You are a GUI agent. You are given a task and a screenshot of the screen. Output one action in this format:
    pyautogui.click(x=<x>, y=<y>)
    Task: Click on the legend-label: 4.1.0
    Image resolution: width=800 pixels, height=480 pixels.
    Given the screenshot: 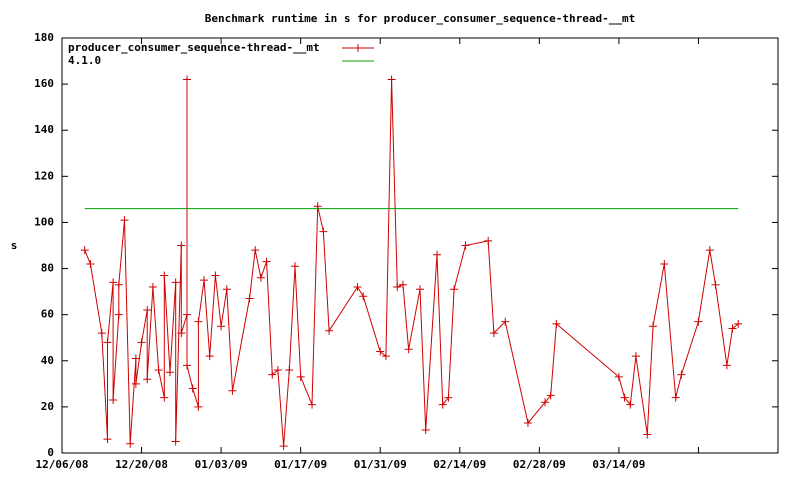 What is the action you would take?
    pyautogui.click(x=84, y=60)
    